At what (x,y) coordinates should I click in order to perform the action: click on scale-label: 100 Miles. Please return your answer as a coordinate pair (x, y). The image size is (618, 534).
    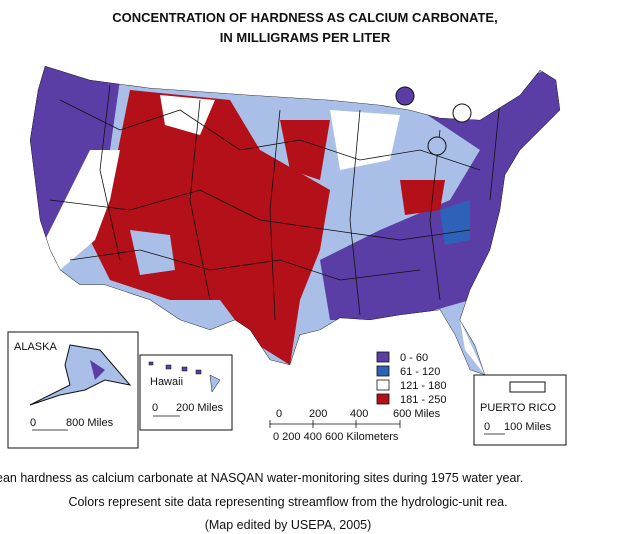
    Looking at the image, I should click on (528, 427).